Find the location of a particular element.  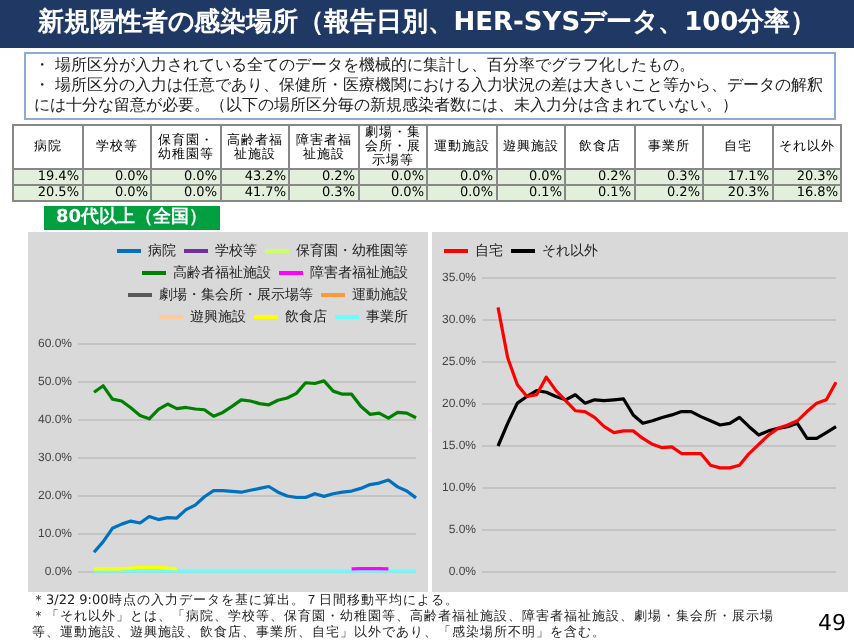

text: 49 is located at coordinates (832, 623).